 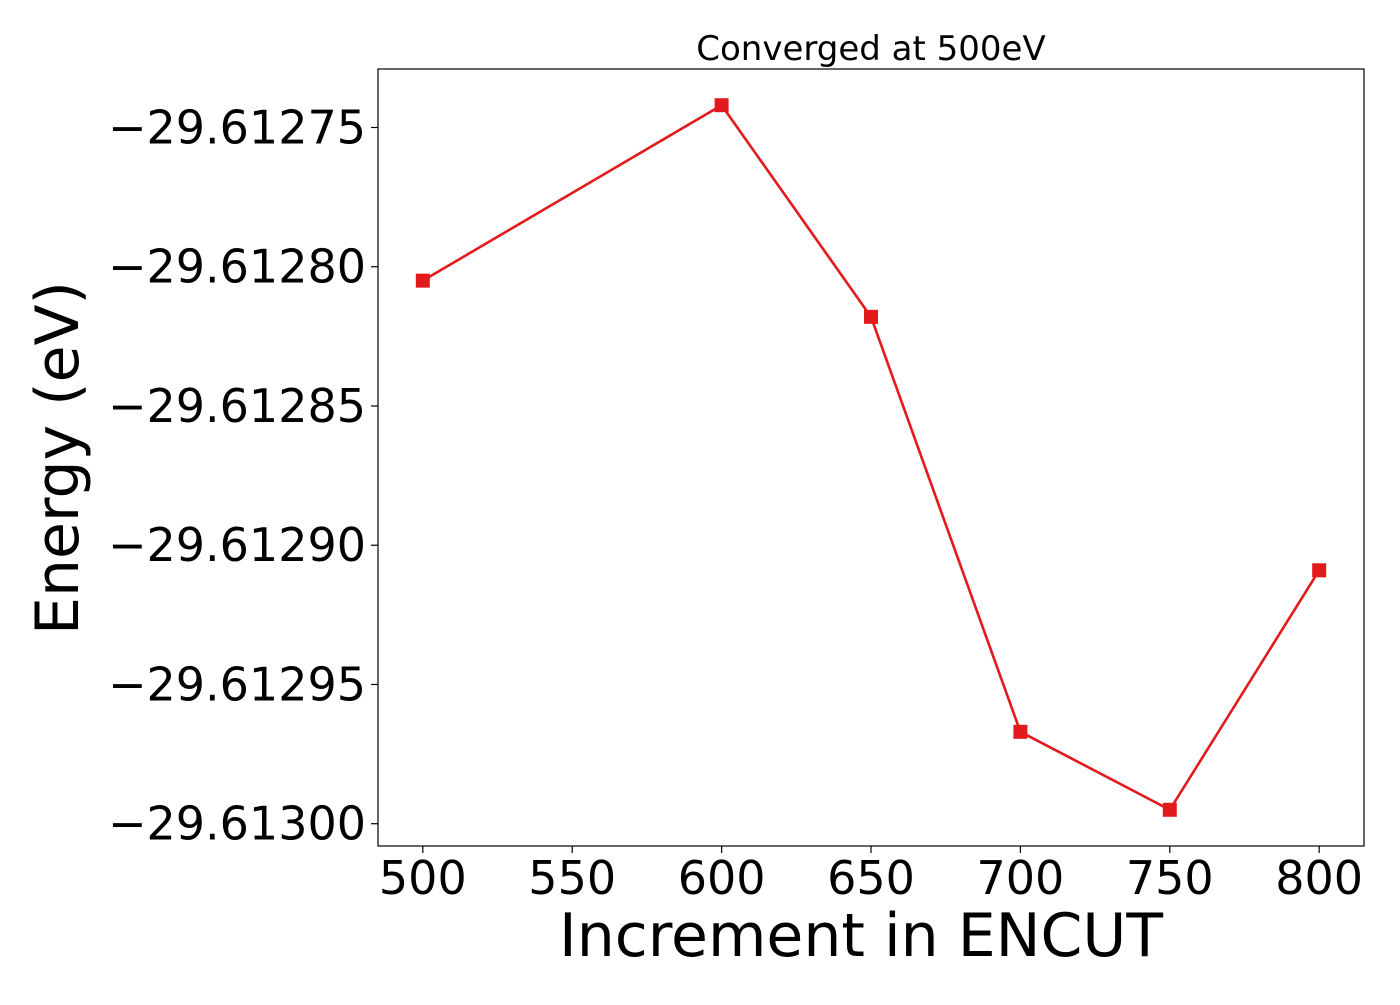 I want to click on y-tick-label: −29.61300, so click(x=237, y=824).